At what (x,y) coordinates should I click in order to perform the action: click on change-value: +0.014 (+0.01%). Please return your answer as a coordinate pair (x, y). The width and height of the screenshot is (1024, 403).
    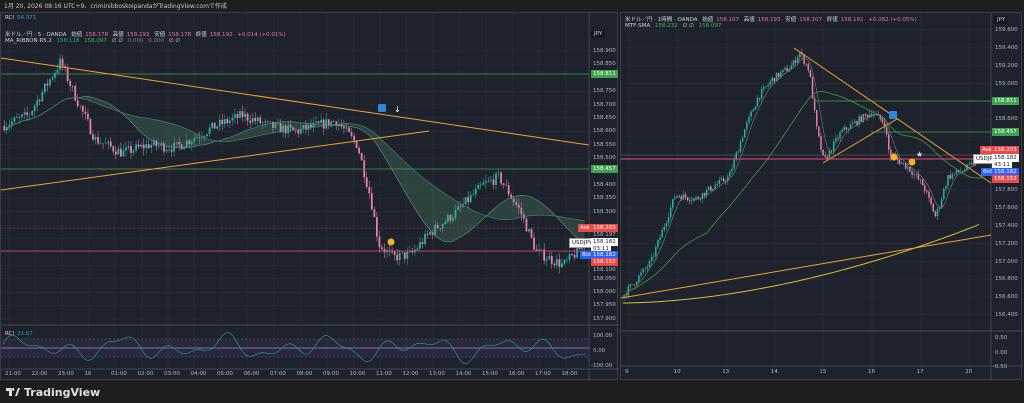
    Looking at the image, I should click on (261, 35).